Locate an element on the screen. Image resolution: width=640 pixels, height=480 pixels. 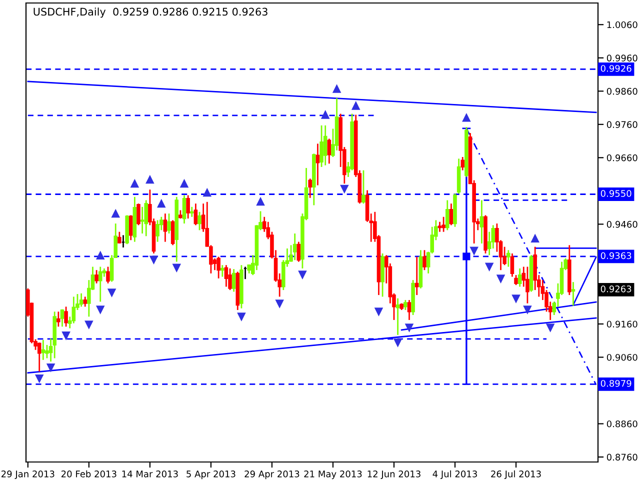
x-tick-label: 12 Jun 2013 is located at coordinates (394, 474).